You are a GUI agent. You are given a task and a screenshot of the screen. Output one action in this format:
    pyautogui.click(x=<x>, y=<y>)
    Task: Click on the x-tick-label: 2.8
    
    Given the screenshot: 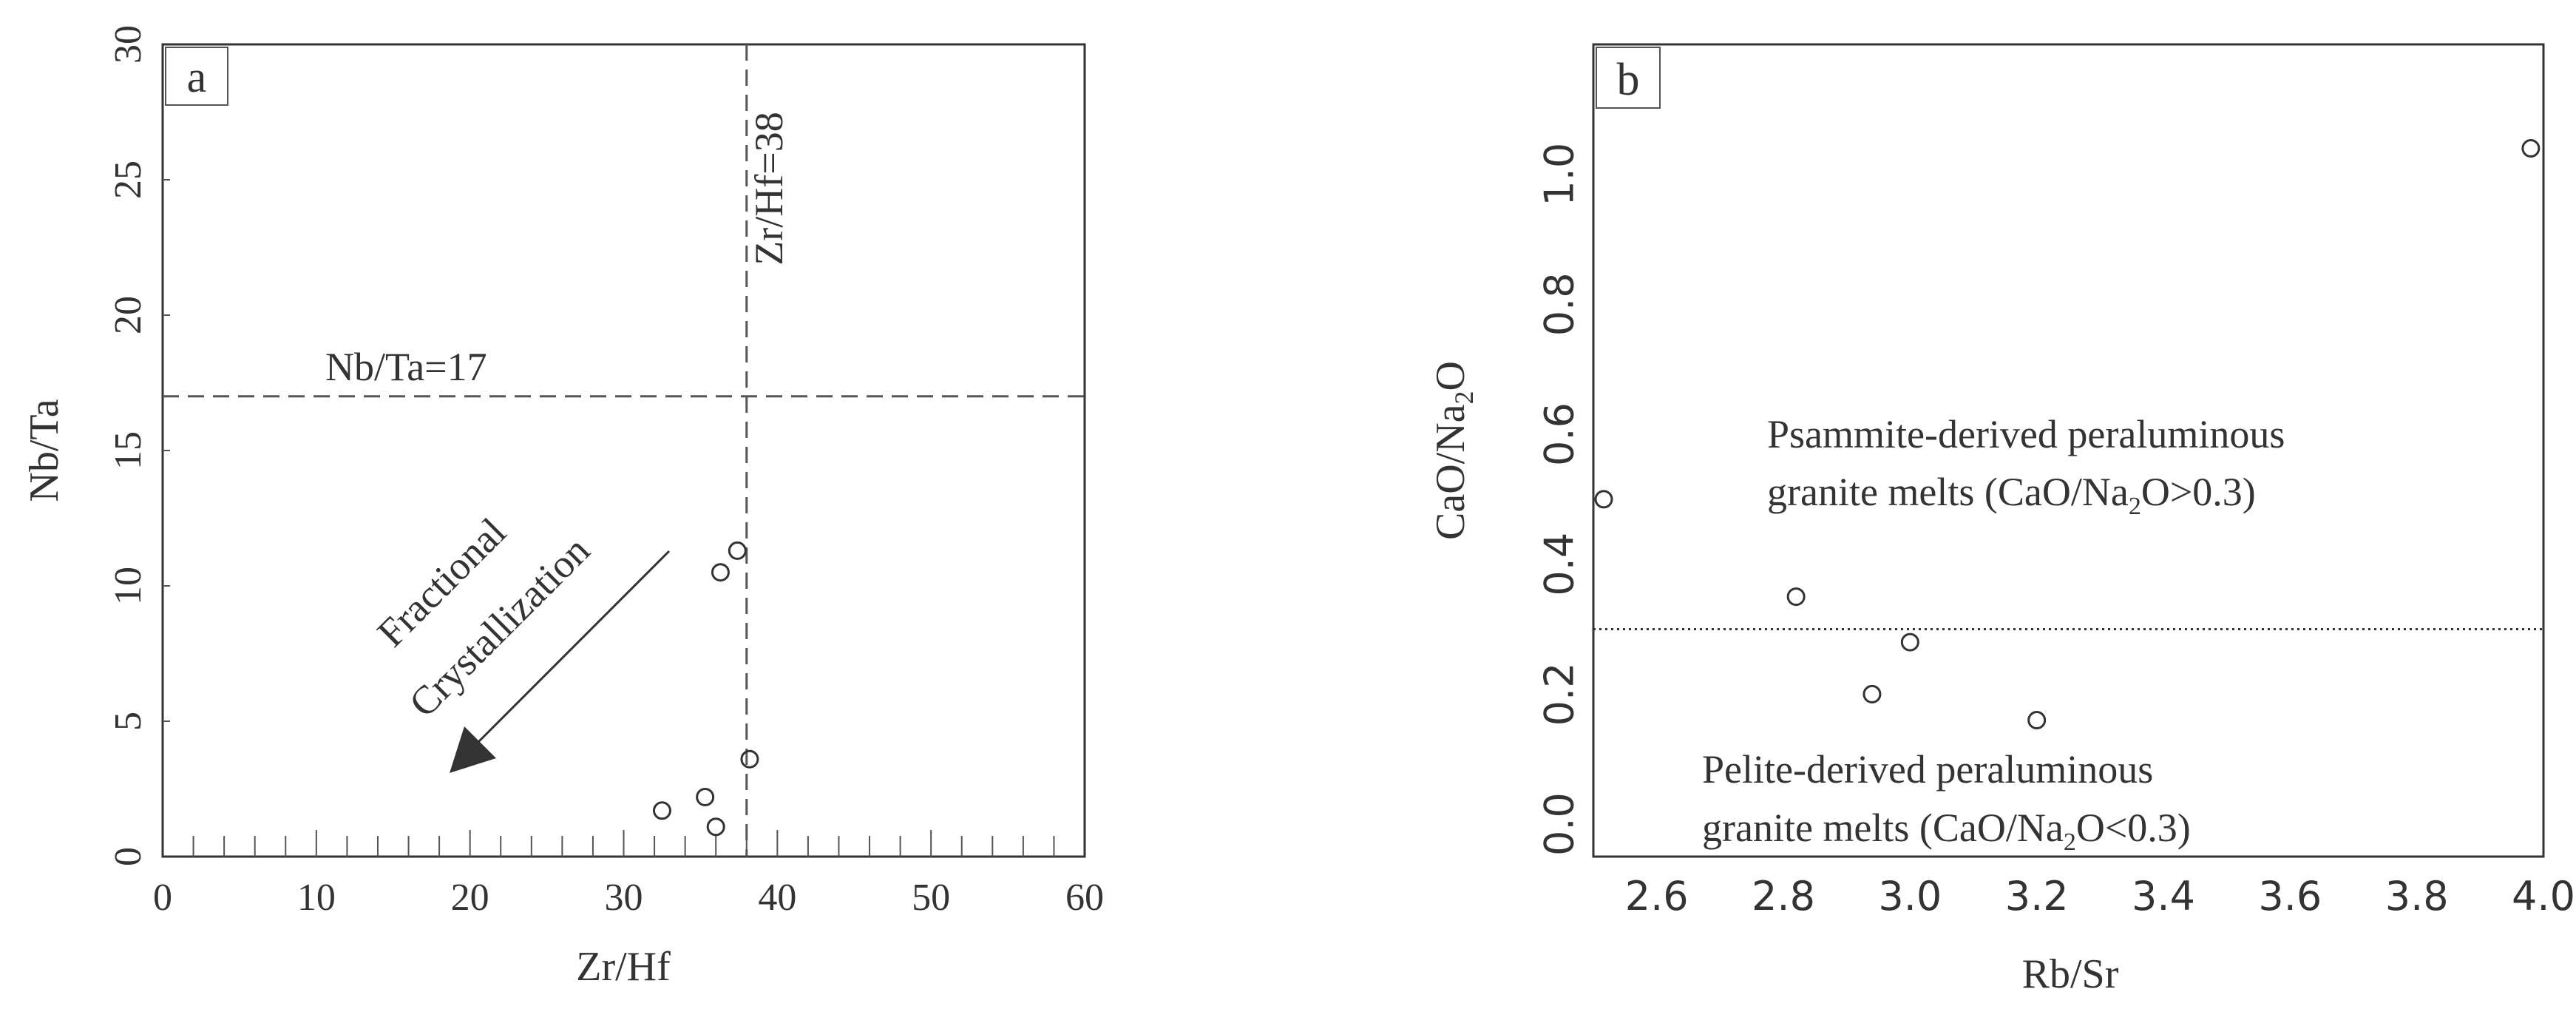 What is the action you would take?
    pyautogui.click(x=1783, y=896)
    